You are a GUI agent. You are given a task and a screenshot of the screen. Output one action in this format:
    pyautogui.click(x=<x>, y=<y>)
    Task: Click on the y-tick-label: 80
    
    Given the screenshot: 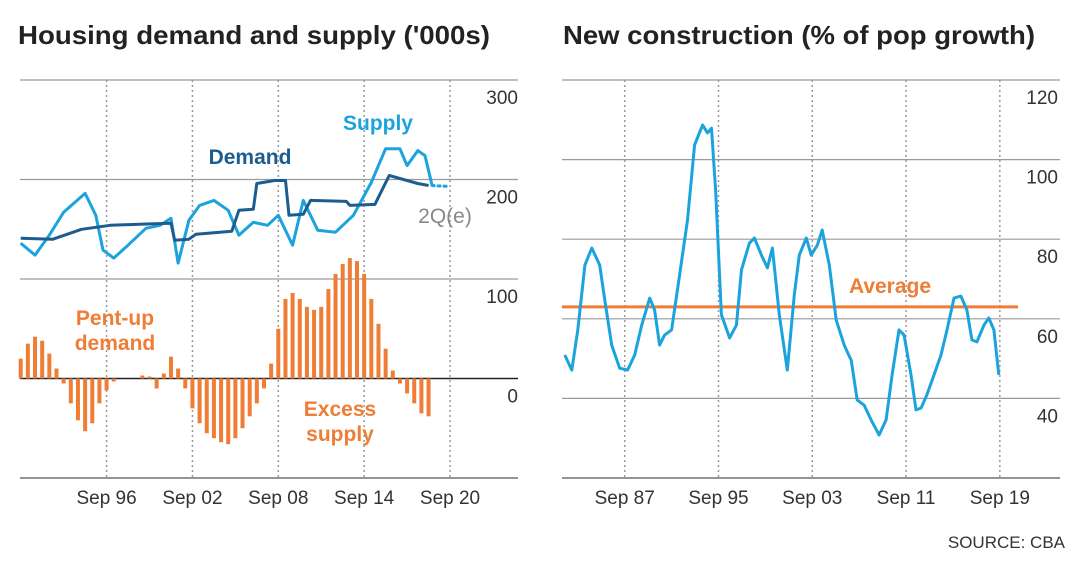 What is the action you would take?
    pyautogui.click(x=1047, y=257)
    